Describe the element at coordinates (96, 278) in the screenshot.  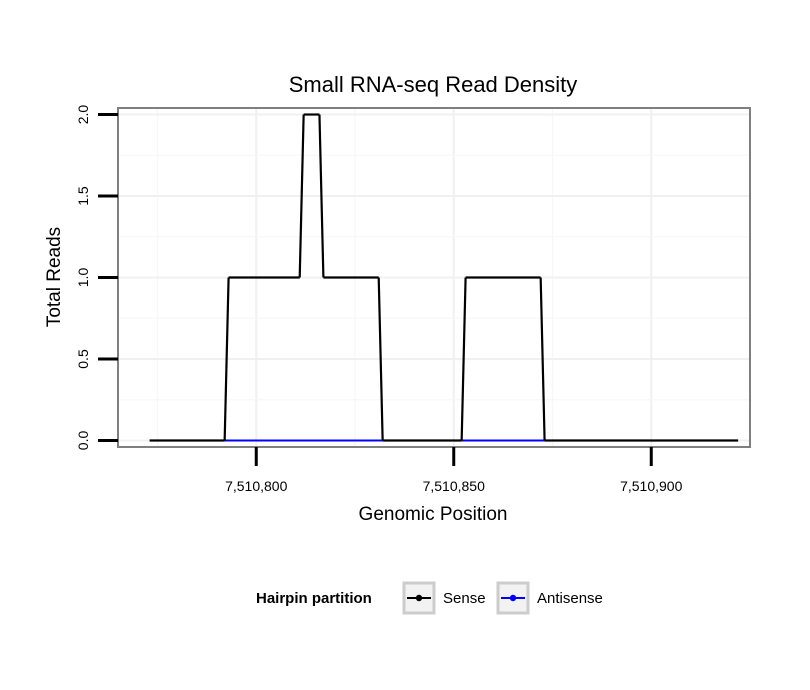
I see `y-axis-ticks: 0.0 0.5 1.0 1.5 2.0` at that location.